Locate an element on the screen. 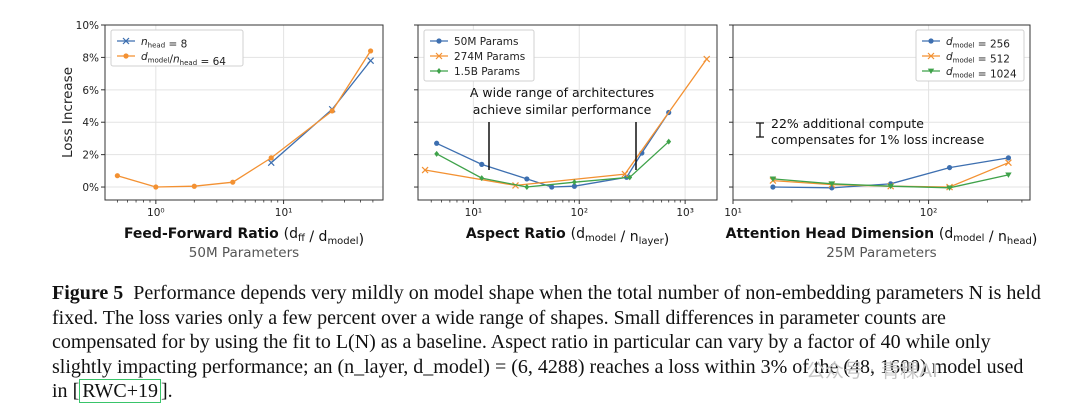  legend-label: nhead = 8 is located at coordinates (164, 43).